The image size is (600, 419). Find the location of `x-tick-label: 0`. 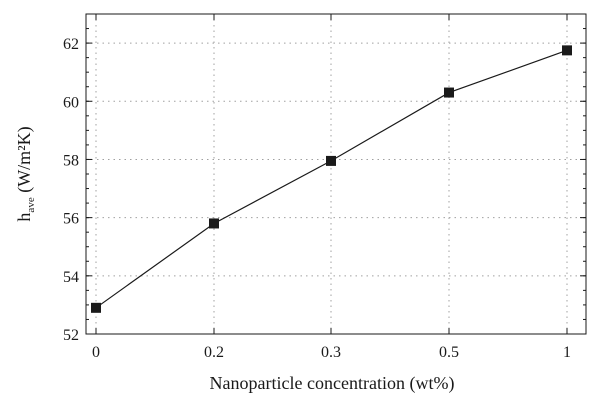

x-tick-label: 0 is located at coordinates (96, 352).